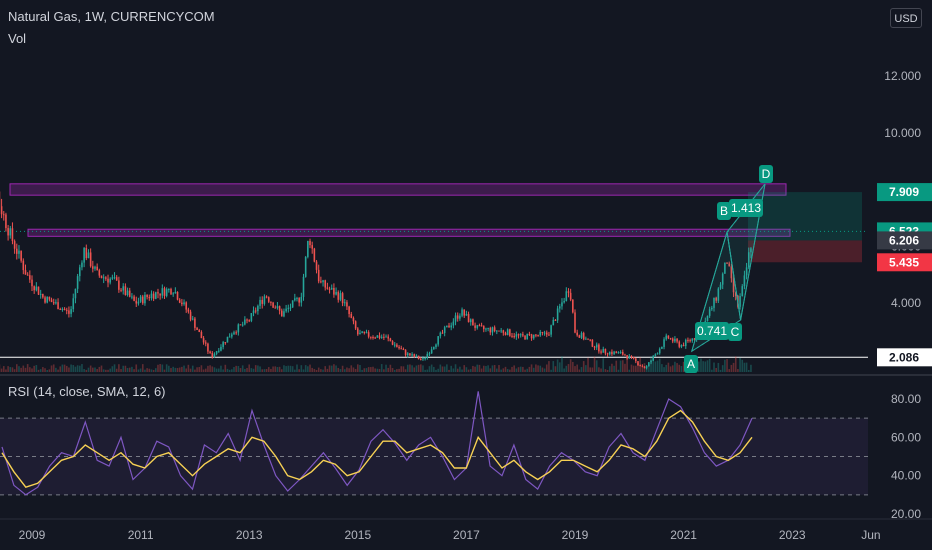 This screenshot has width=932, height=550. Describe the element at coordinates (766, 174) in the screenshot. I see `pattern-point-d-bg` at that location.